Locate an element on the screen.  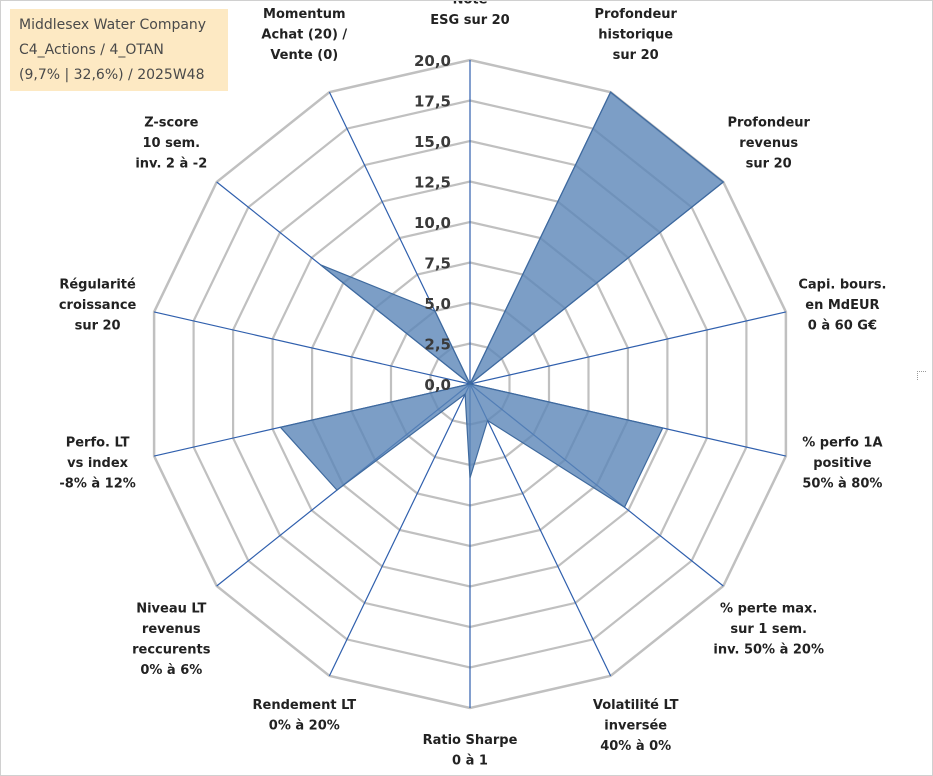
tick-label: 20,0 is located at coordinates (432, 61).